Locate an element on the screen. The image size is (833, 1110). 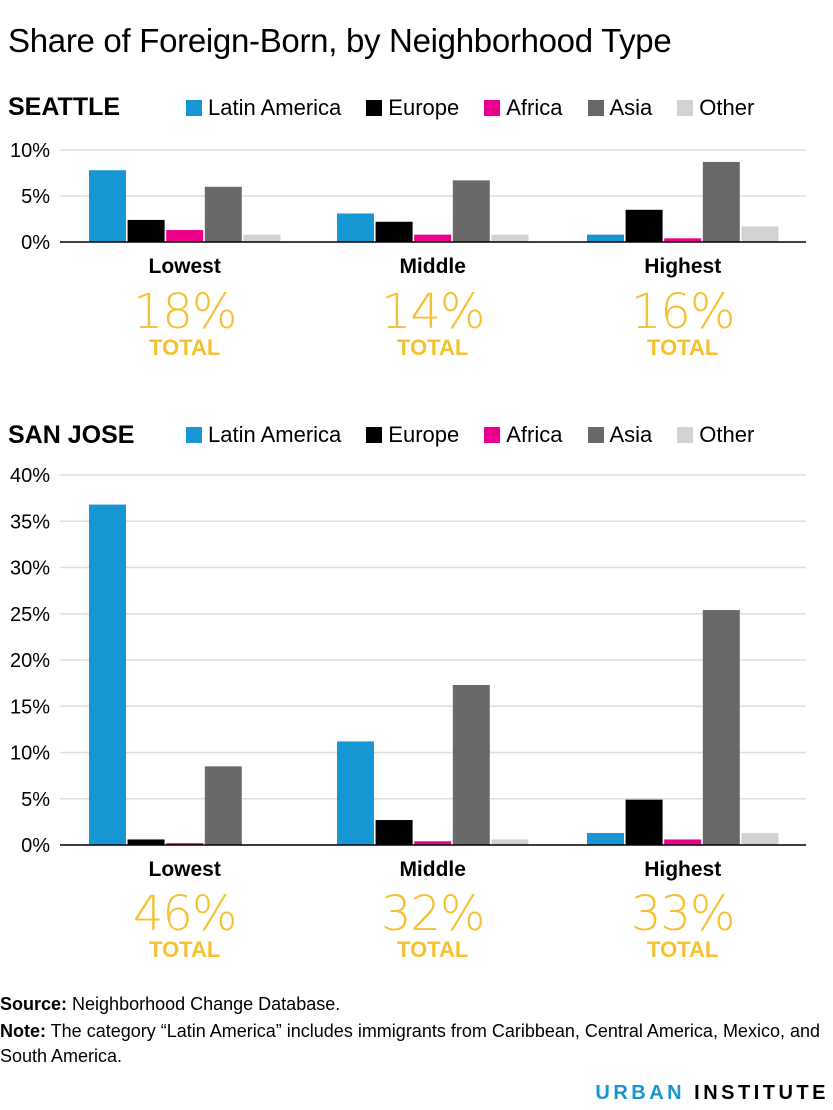
y-tick-label: 15% is located at coordinates (30, 707).